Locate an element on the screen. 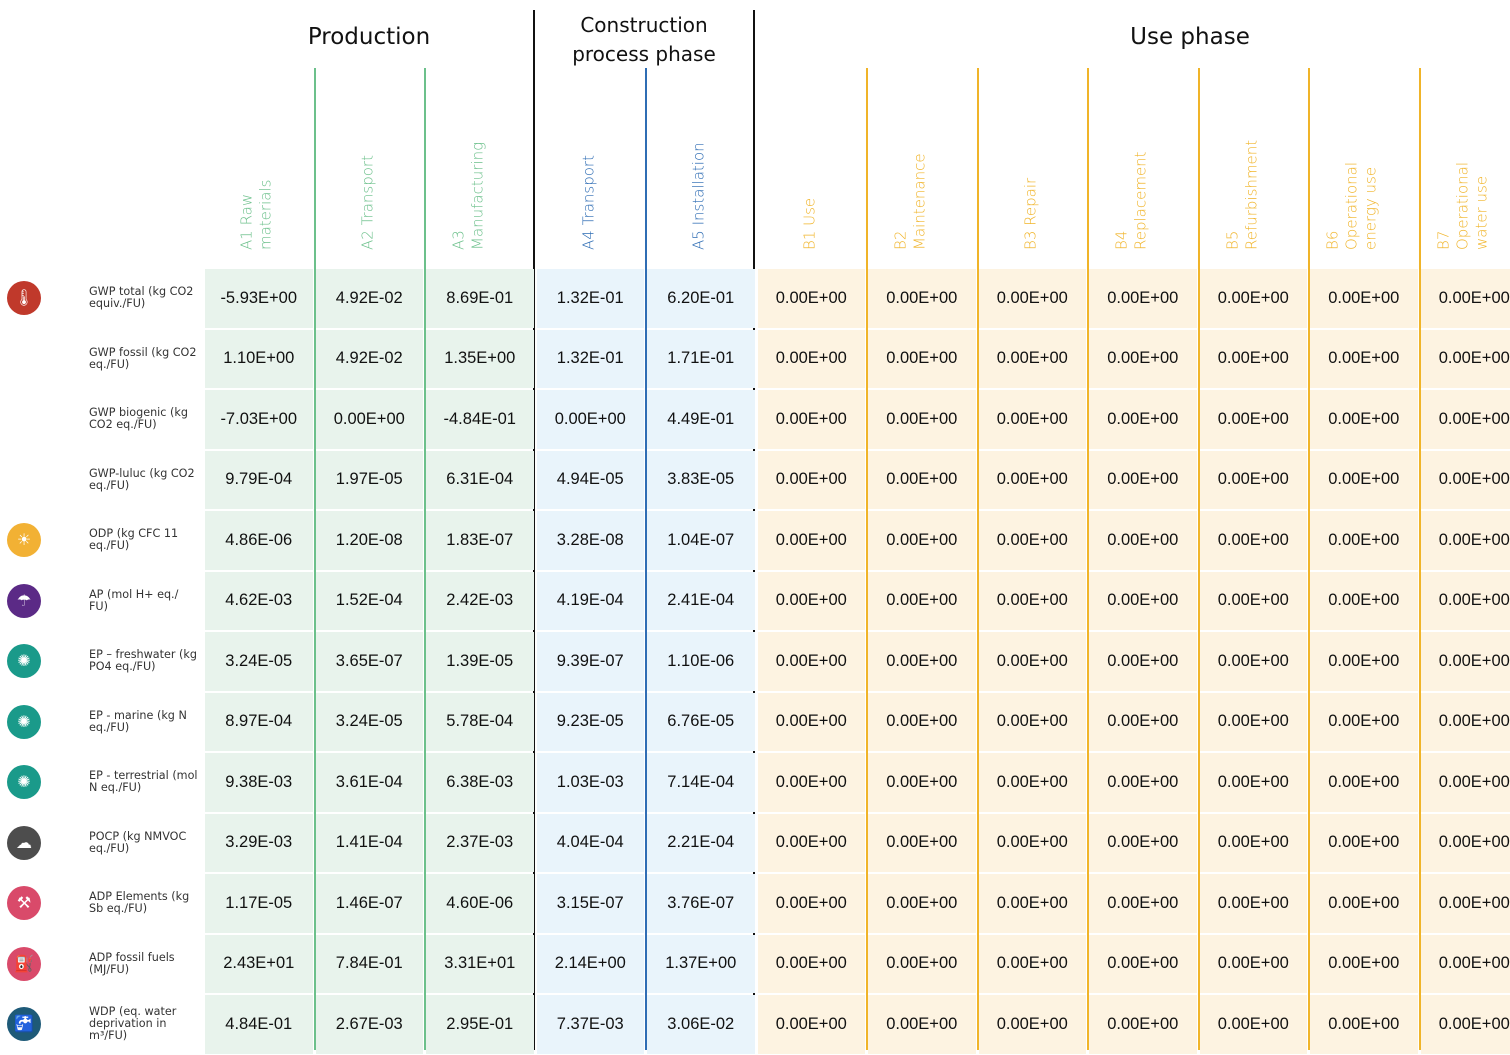 Image resolution: width=1510 pixels, height=1055 pixels. table-cell: 4.49E-01 is located at coordinates (701, 419).